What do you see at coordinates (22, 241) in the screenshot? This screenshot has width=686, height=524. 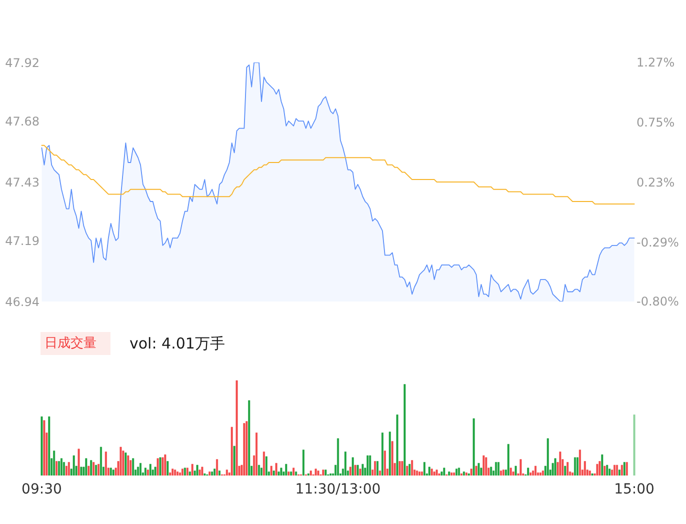 I see `y-tick-label: 47.19` at bounding box center [22, 241].